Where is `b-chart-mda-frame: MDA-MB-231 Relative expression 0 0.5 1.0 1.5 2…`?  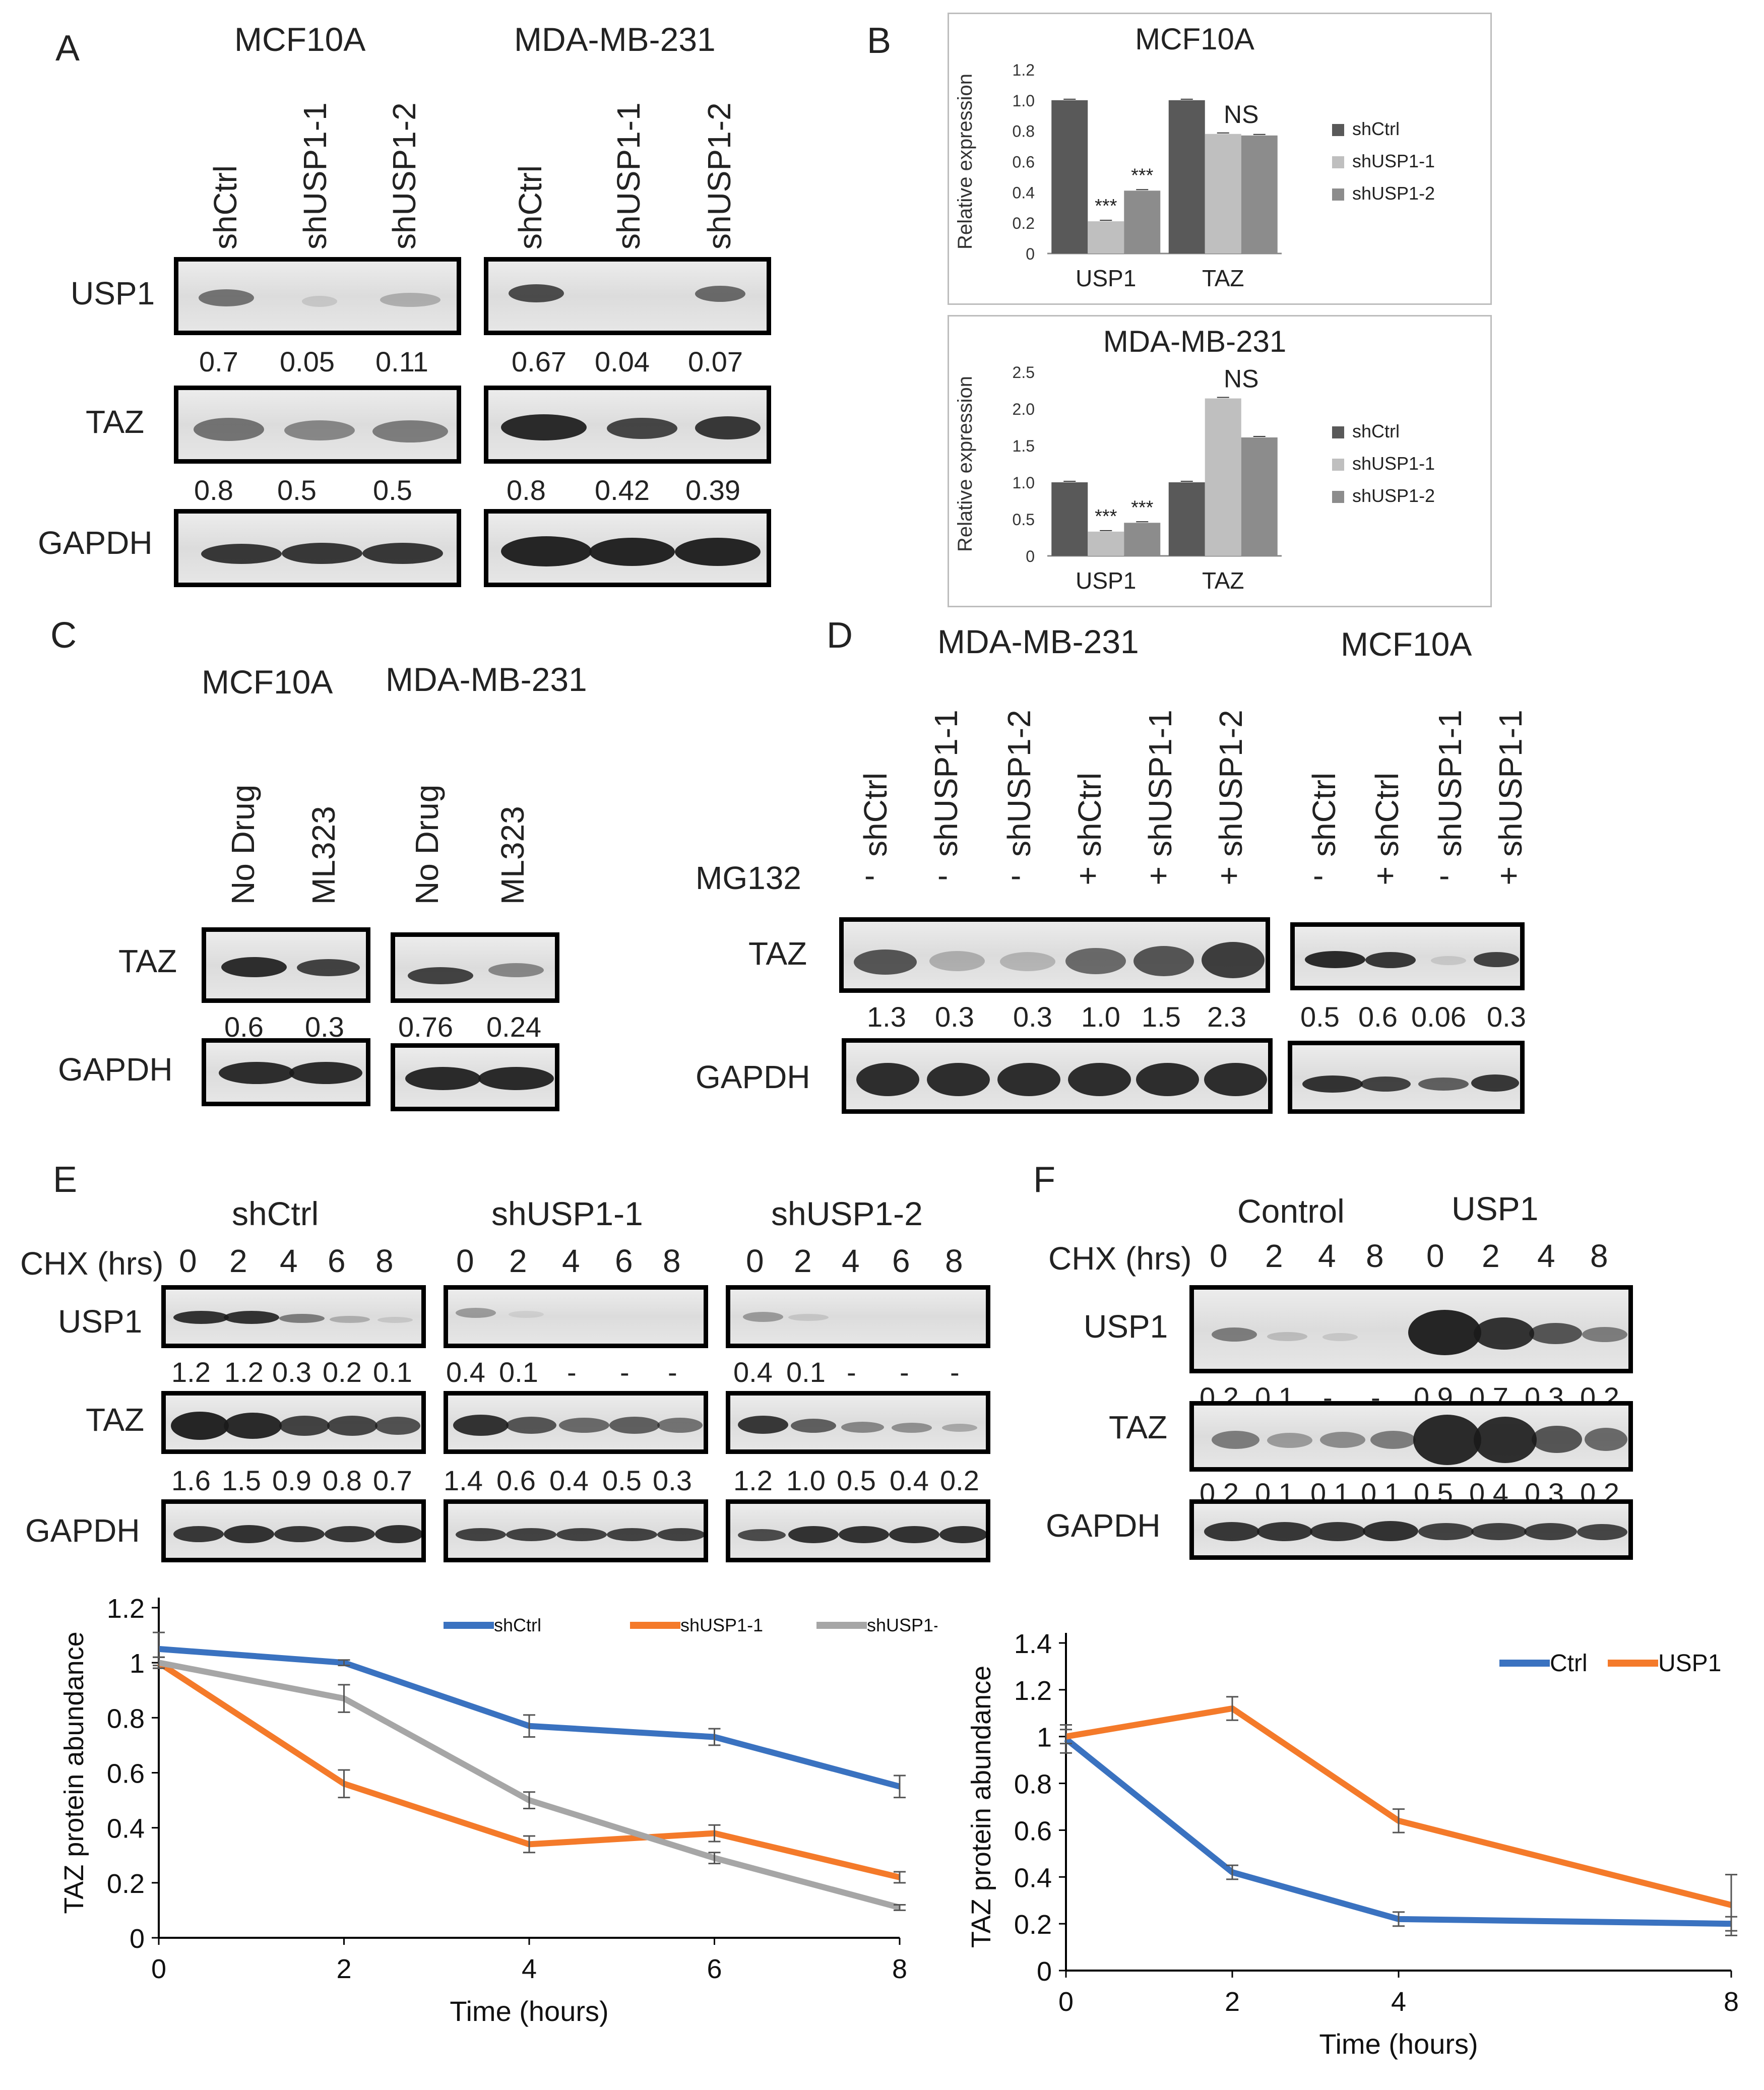 b-chart-mda-frame: MDA-MB-231 Relative expression 0 0.5 1.0 1.5 2… is located at coordinates (1220, 461).